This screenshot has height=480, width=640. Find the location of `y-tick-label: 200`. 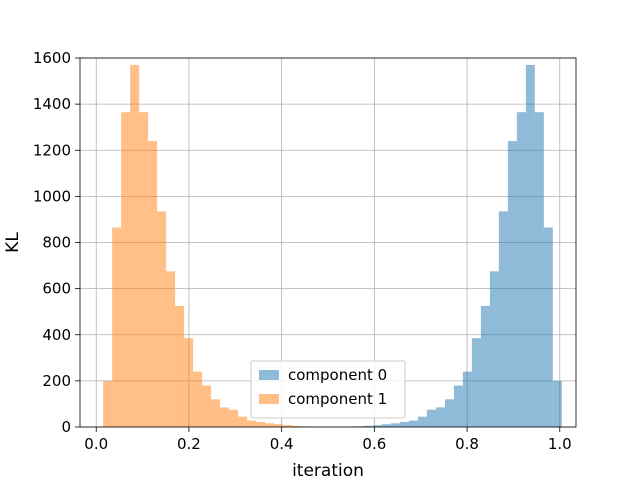

y-tick-label: 200 is located at coordinates (56, 381).